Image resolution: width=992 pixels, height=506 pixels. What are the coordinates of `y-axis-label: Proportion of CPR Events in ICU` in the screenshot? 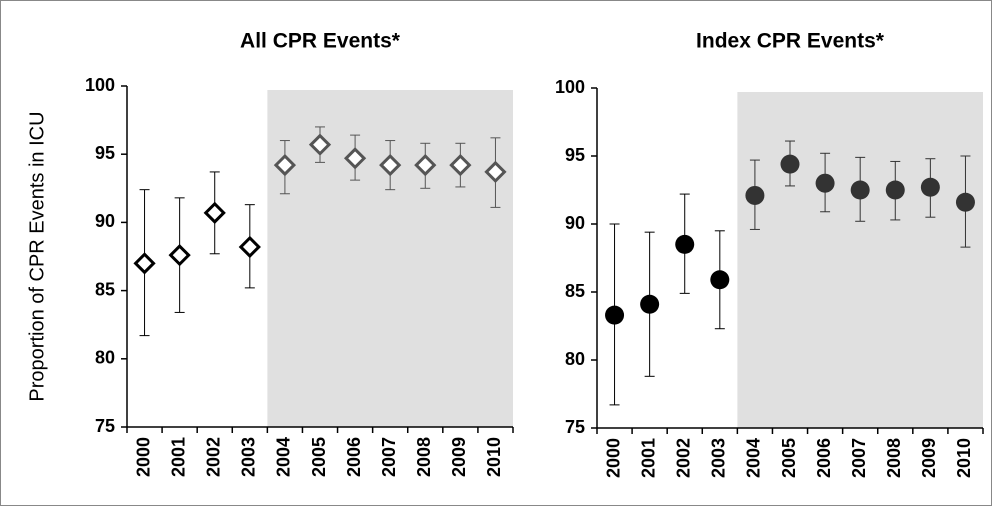 It's located at (37, 256).